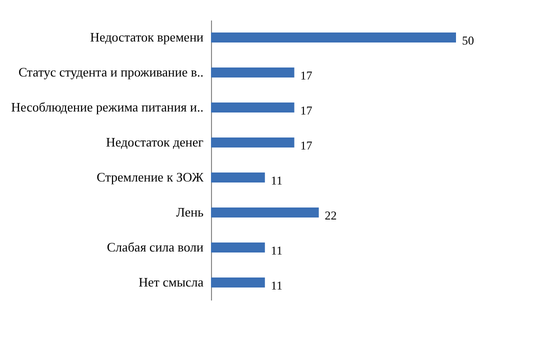 This screenshot has height=337, width=533. I want to click on y-tick-label: Нет смысла, so click(171, 282).